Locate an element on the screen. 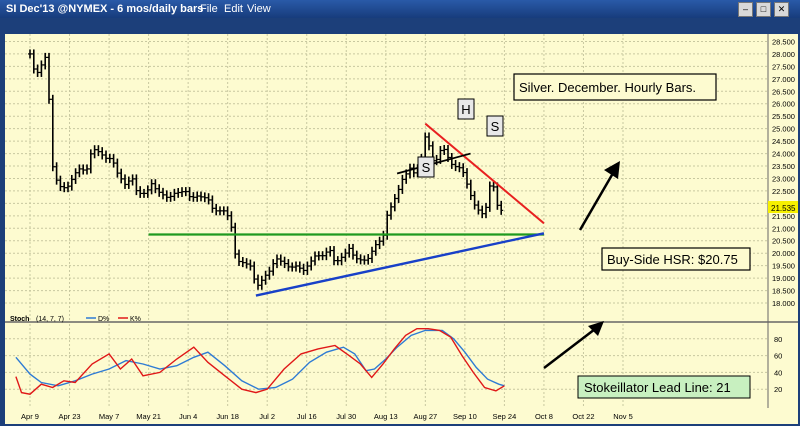  price-tick-label: 19.000 is located at coordinates (783, 278).